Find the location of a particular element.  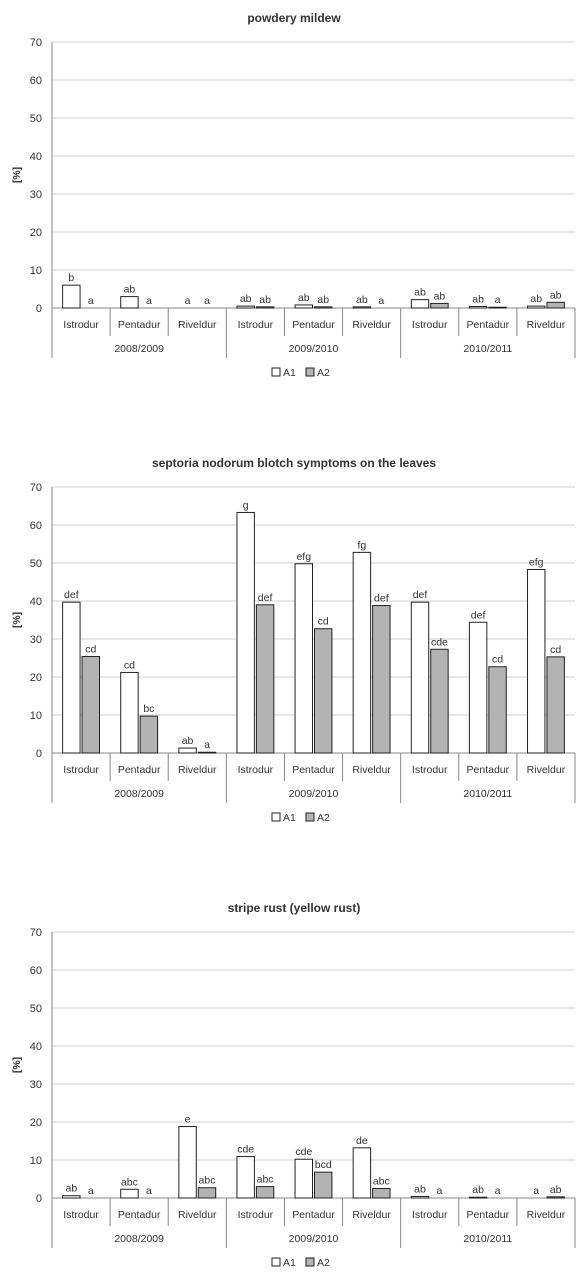

data-label: g is located at coordinates (246, 505).